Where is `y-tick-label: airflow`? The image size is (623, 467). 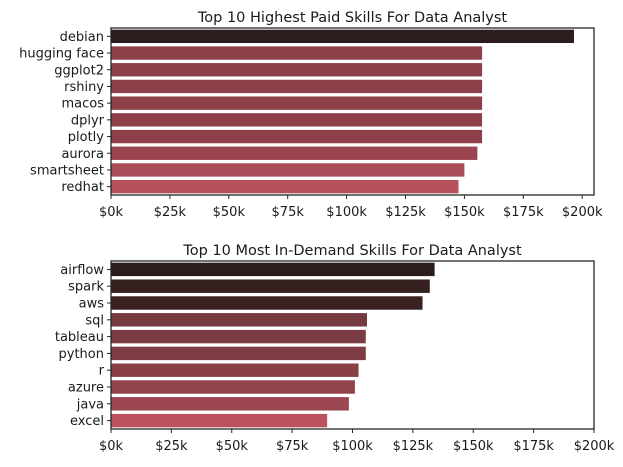
y-tick-label: airflow is located at coordinates (82, 270).